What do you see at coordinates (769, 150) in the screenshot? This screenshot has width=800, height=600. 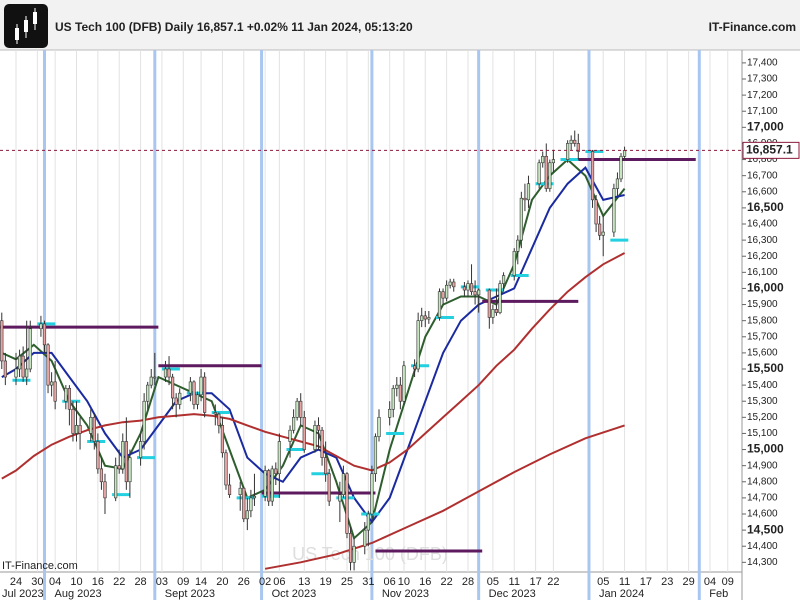 I see `last-price-label: 16,857.1` at bounding box center [769, 150].